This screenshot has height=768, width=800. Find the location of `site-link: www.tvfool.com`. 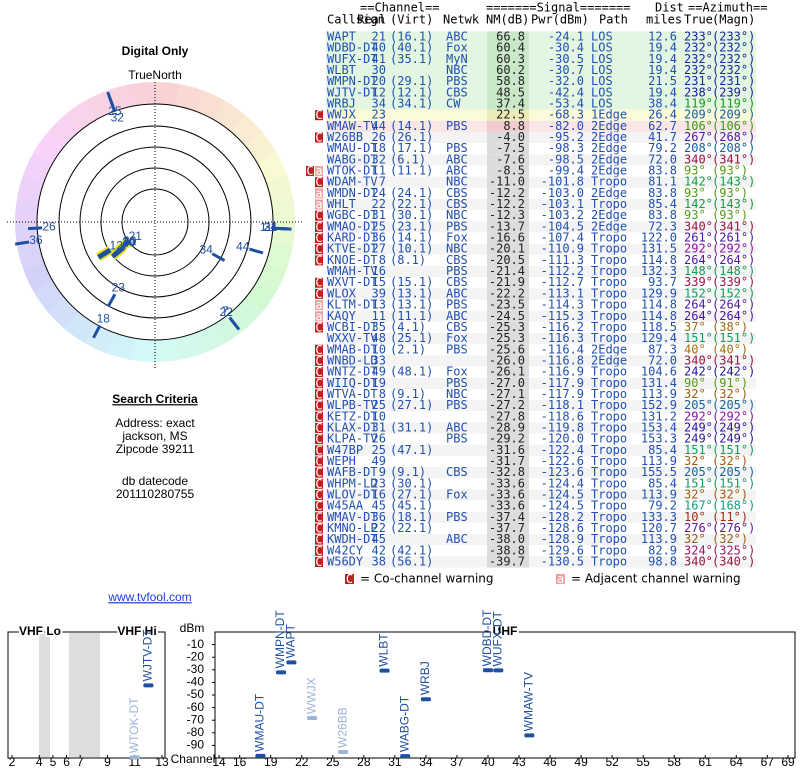

site-link: www.tvfool.com is located at coordinates (149, 597).